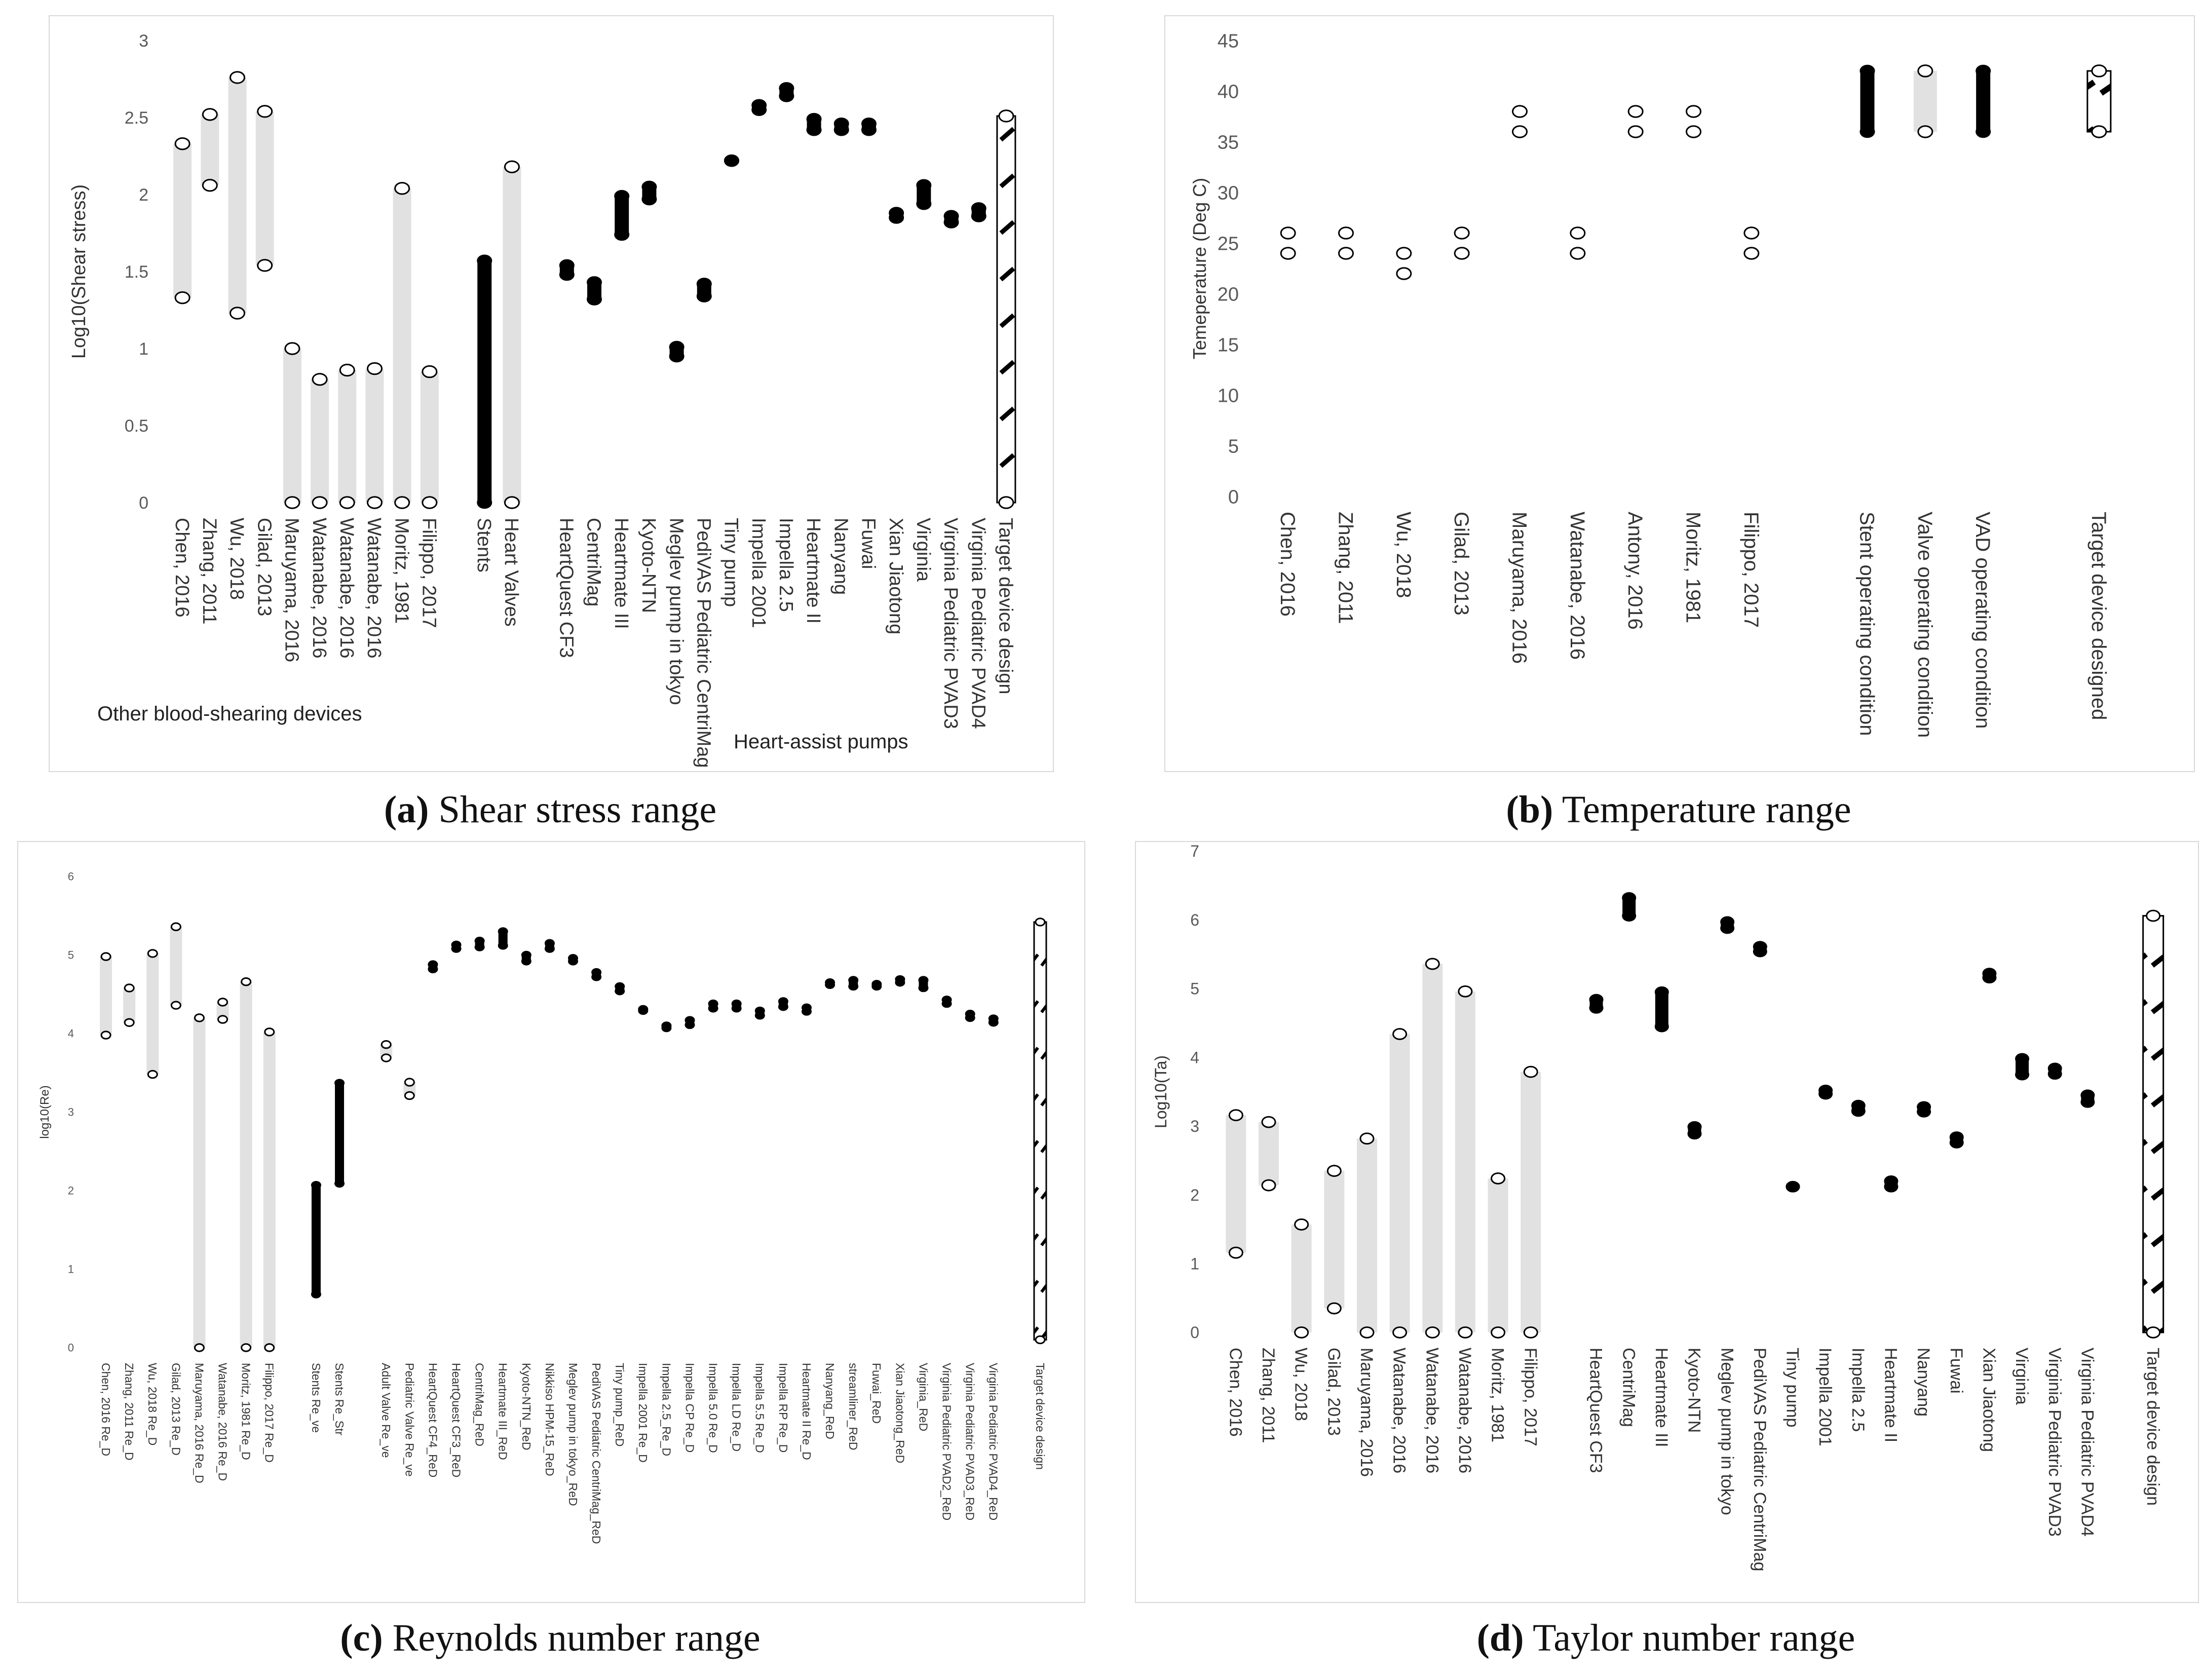 The height and width of the screenshot is (1680, 2202). What do you see at coordinates (1235, 1392) in the screenshot?
I see `category-label: Chen, 2016` at bounding box center [1235, 1392].